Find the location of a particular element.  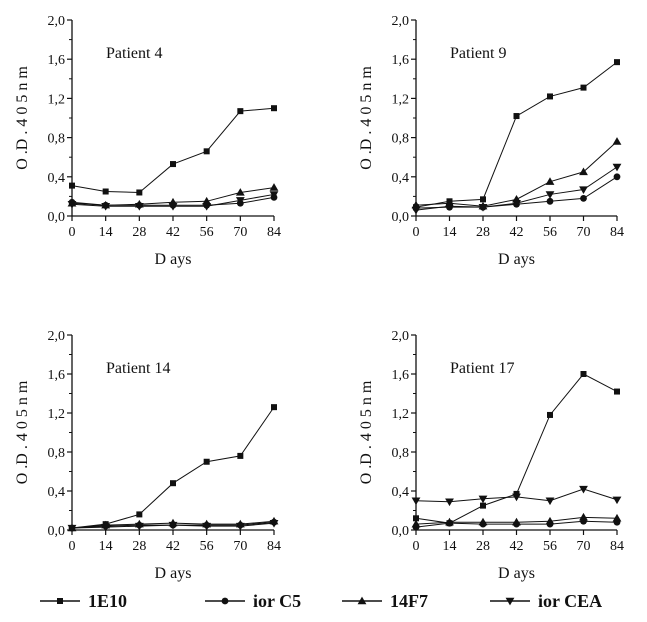

legend-item-14f7: 14F7 is located at coordinates (385, 601).